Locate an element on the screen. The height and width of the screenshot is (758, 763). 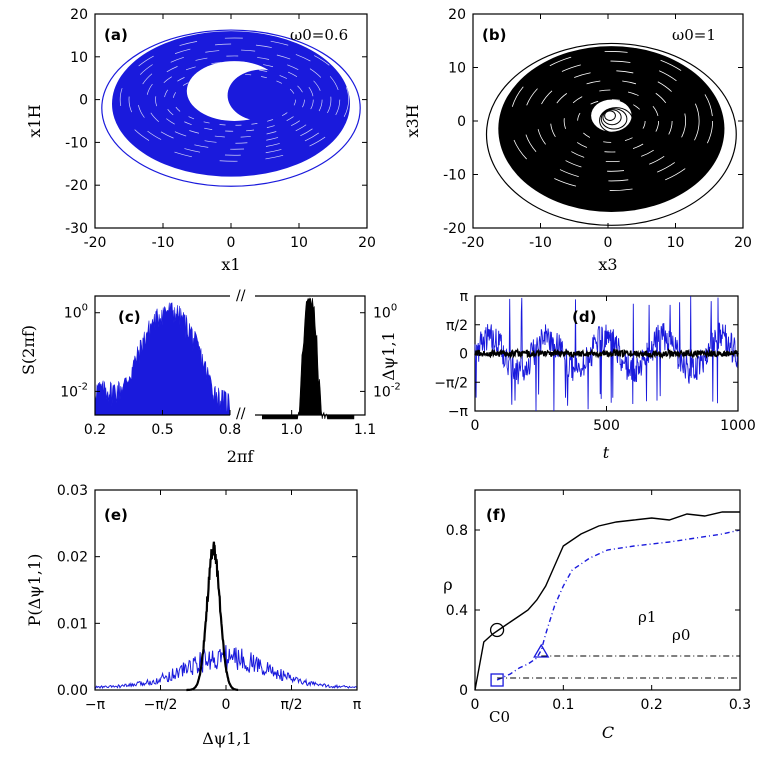
x-tick-label: 0.5 is located at coordinates (162, 430).